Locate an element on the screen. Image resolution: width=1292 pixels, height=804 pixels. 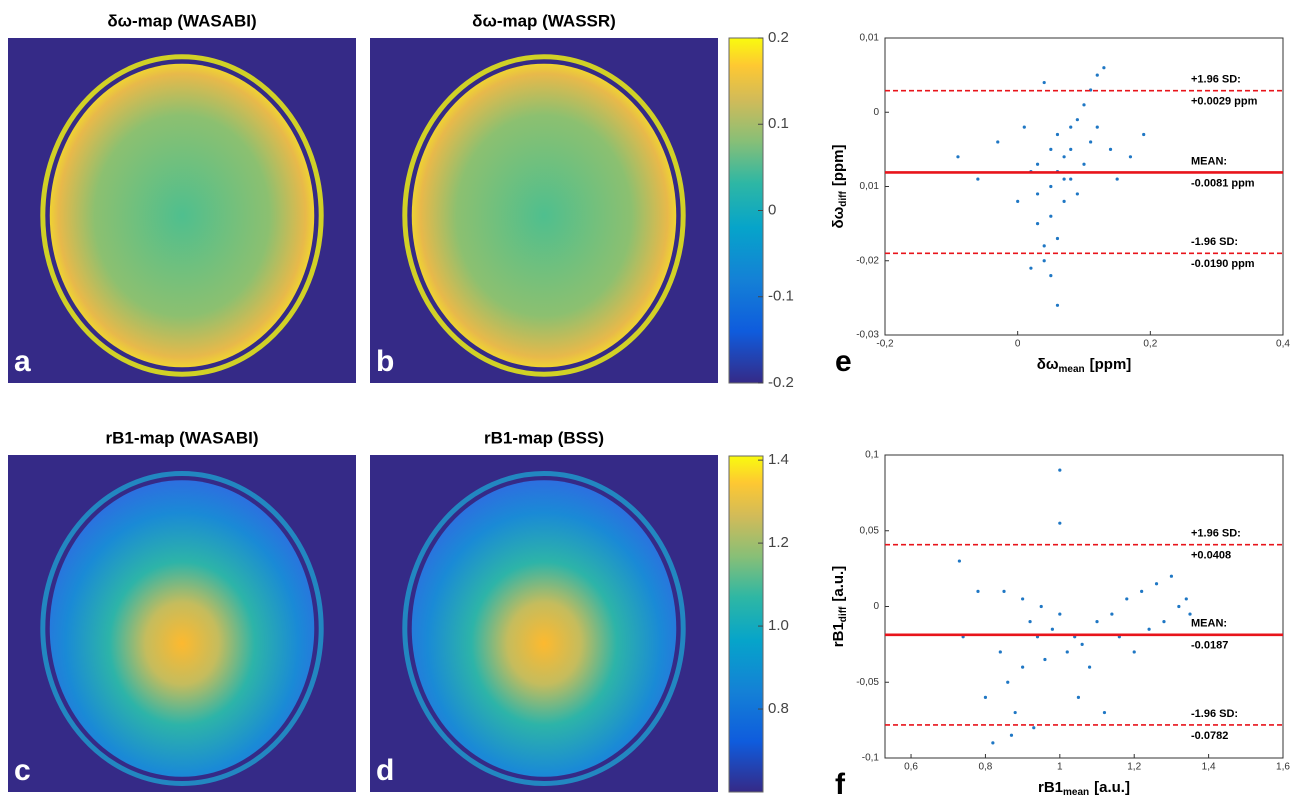
y-axis-label-unit: [ppm] is located at coordinates (838, 166).